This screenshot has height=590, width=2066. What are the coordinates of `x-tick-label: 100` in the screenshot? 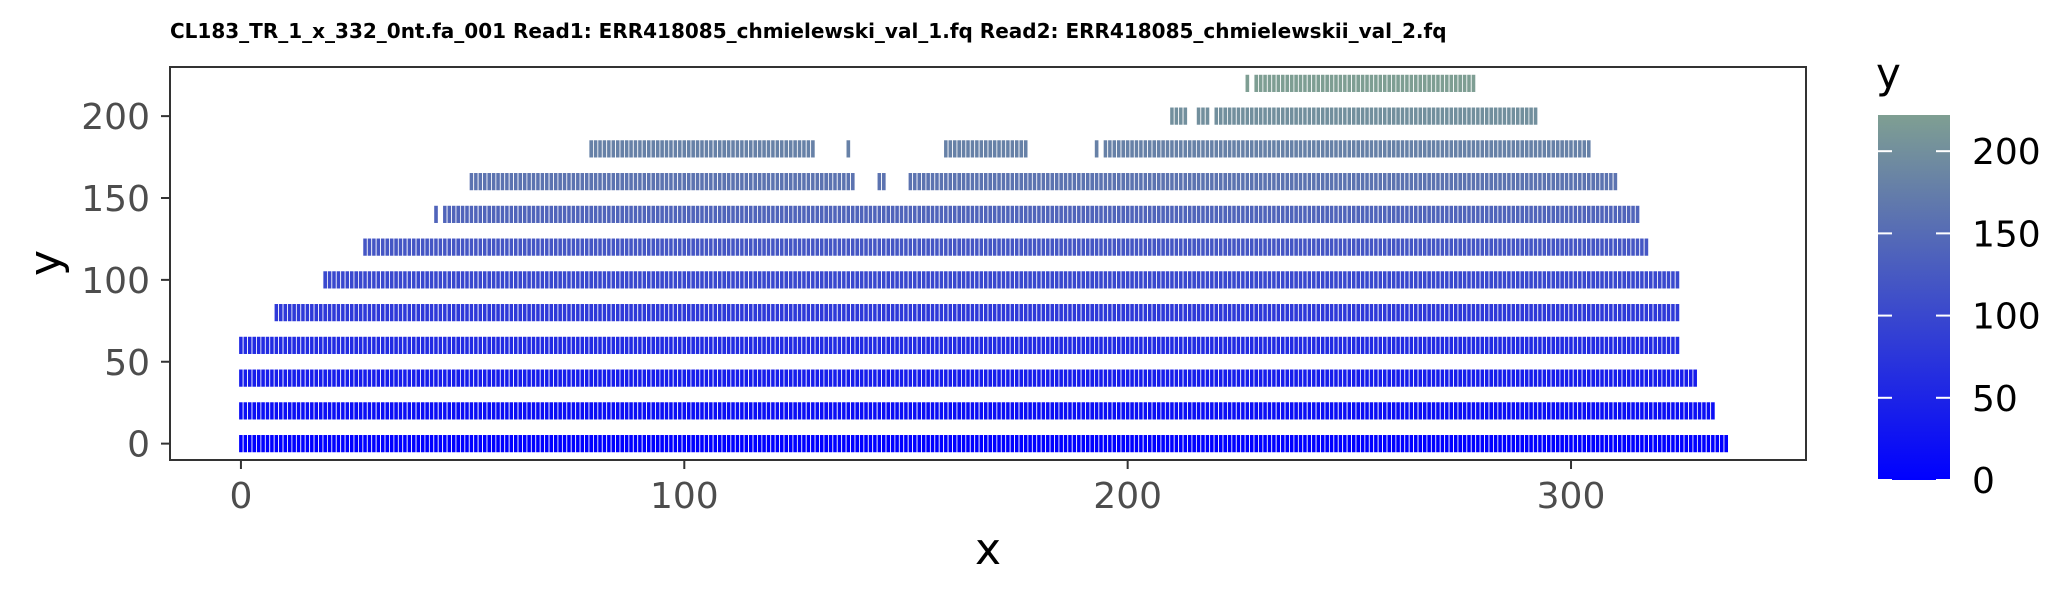 It's located at (684, 496).